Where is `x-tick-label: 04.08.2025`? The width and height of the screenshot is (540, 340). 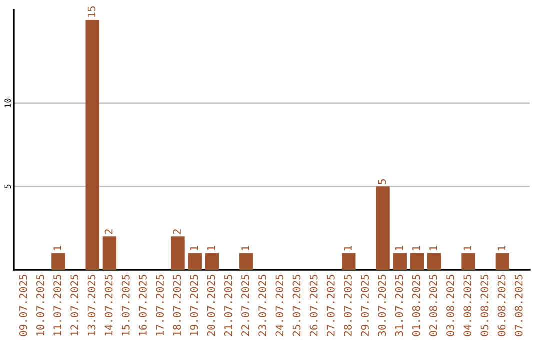
x-tick-label: 04.08.2025 is located at coordinates (468, 305).